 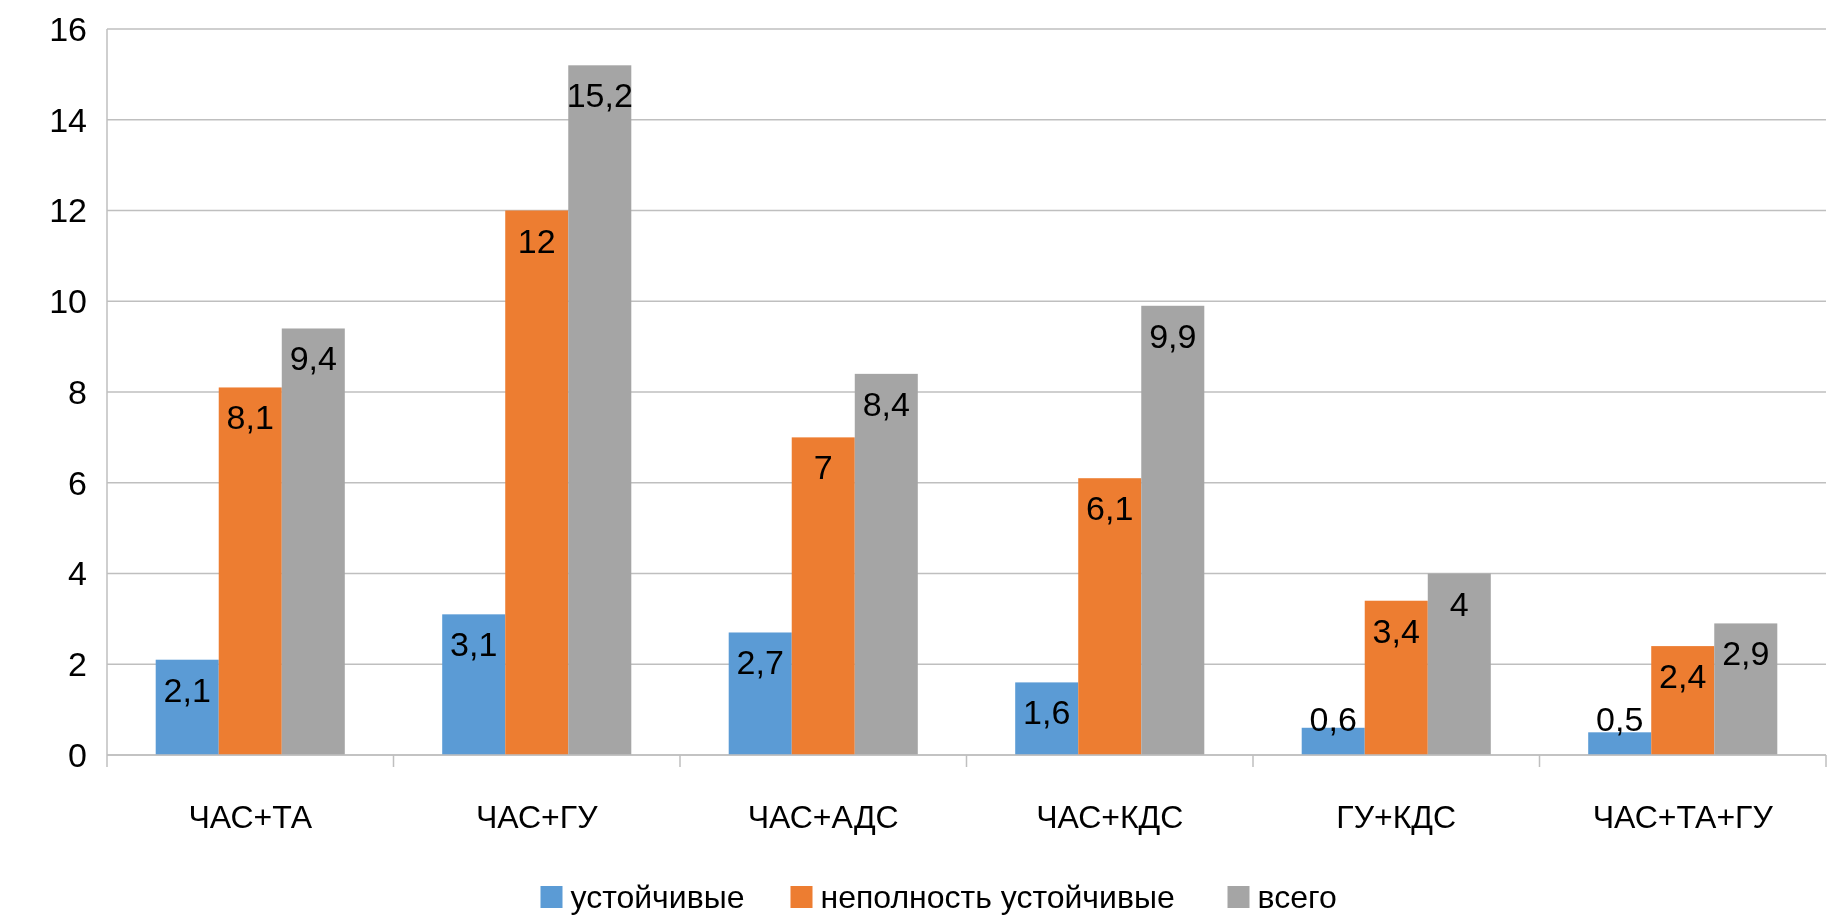 What do you see at coordinates (1459, 603) in the screenshot?
I see `data-label: 4` at bounding box center [1459, 603].